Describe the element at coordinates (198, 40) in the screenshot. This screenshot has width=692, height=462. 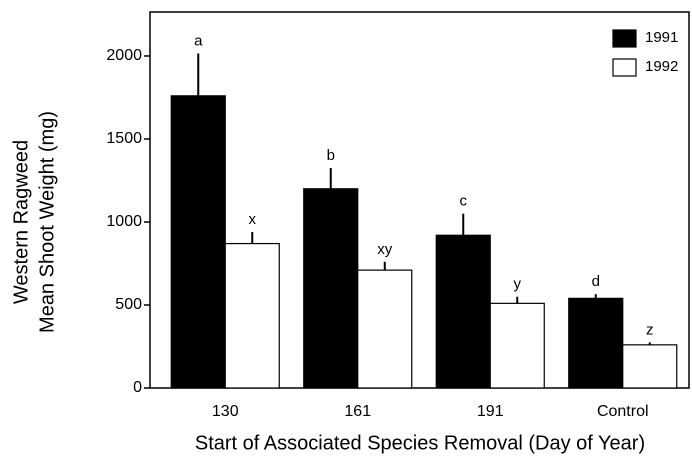
I see `significance-letter: a` at that location.